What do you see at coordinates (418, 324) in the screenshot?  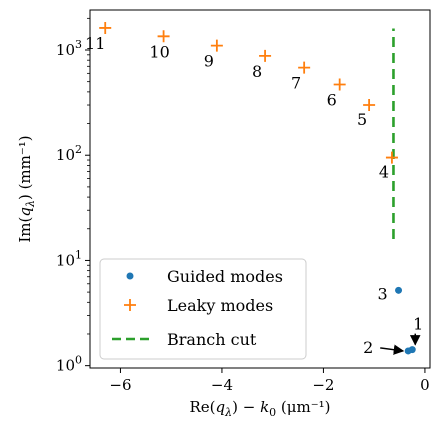 I see `guided-mode-label: 1` at bounding box center [418, 324].